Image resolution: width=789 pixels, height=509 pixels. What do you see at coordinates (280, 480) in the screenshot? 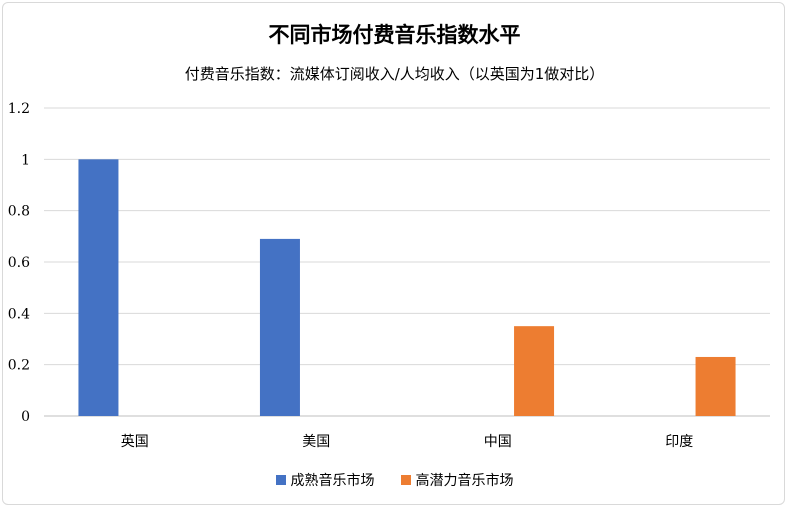
I see `legend-swatch-mature` at bounding box center [280, 480].